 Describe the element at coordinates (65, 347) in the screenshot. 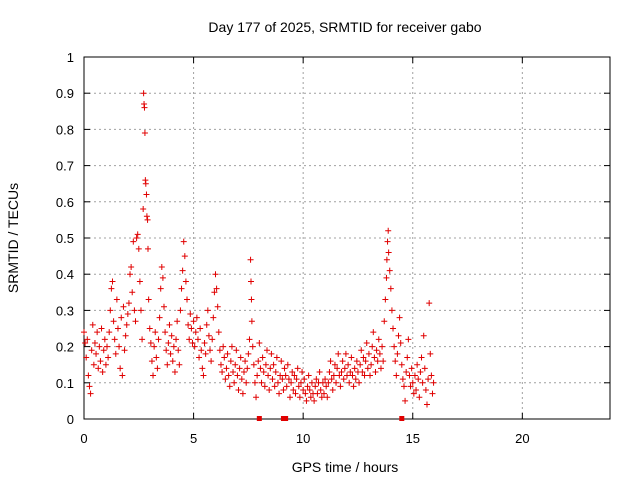

I see `y-tick-label: 0.2` at that location.